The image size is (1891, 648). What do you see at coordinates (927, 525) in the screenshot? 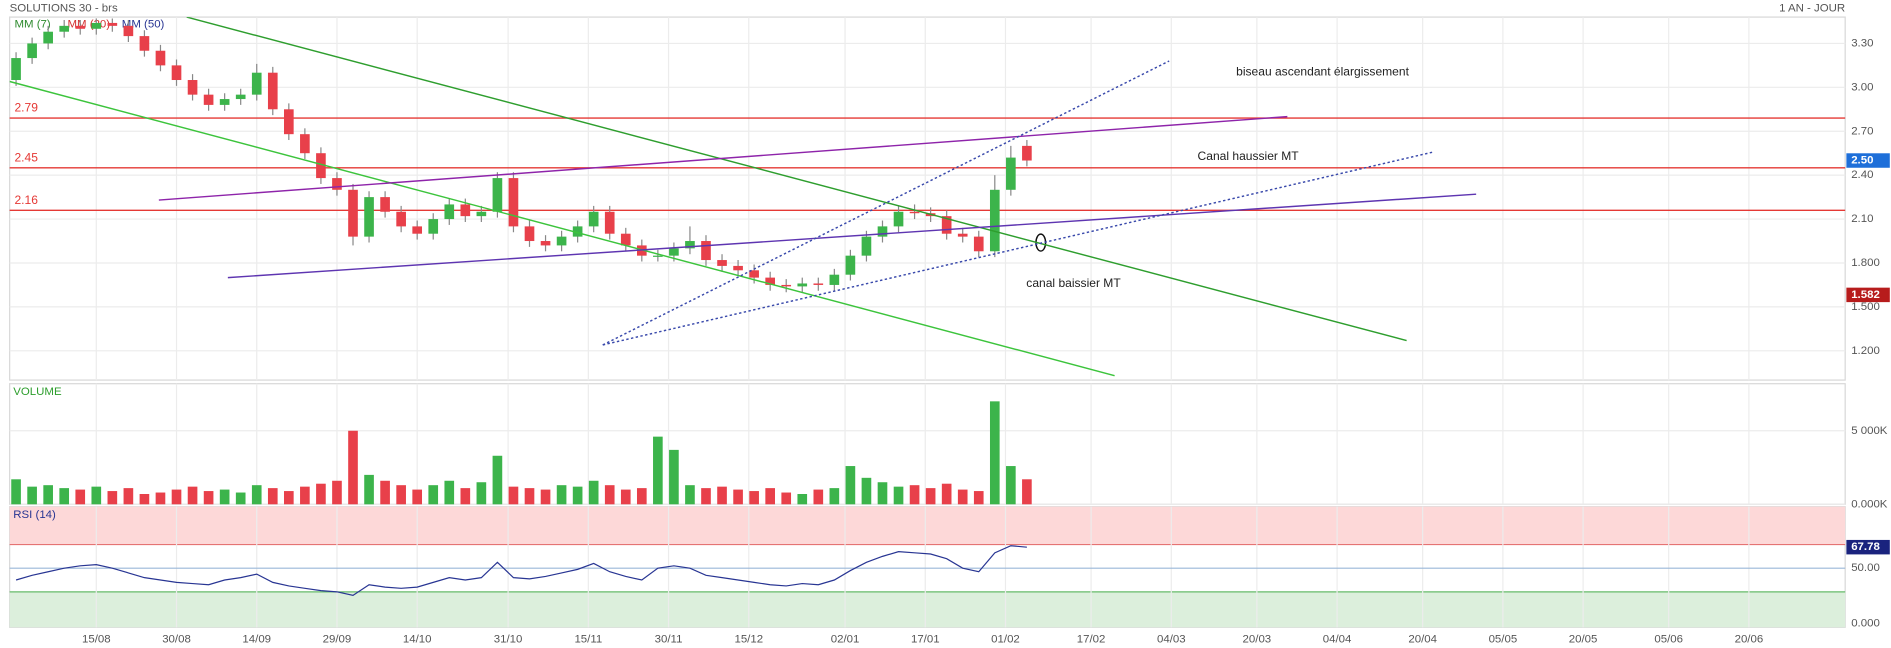
I see `overbought-zone` at bounding box center [927, 525].